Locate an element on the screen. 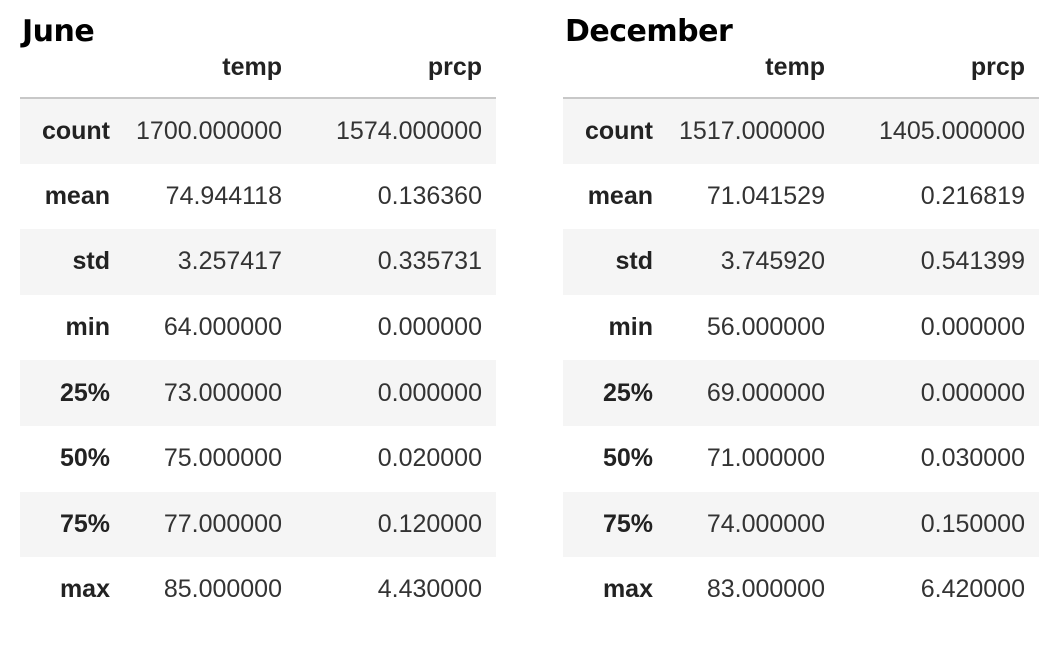  table-row: count 1700.000000 1574.000000 is located at coordinates (258, 131).